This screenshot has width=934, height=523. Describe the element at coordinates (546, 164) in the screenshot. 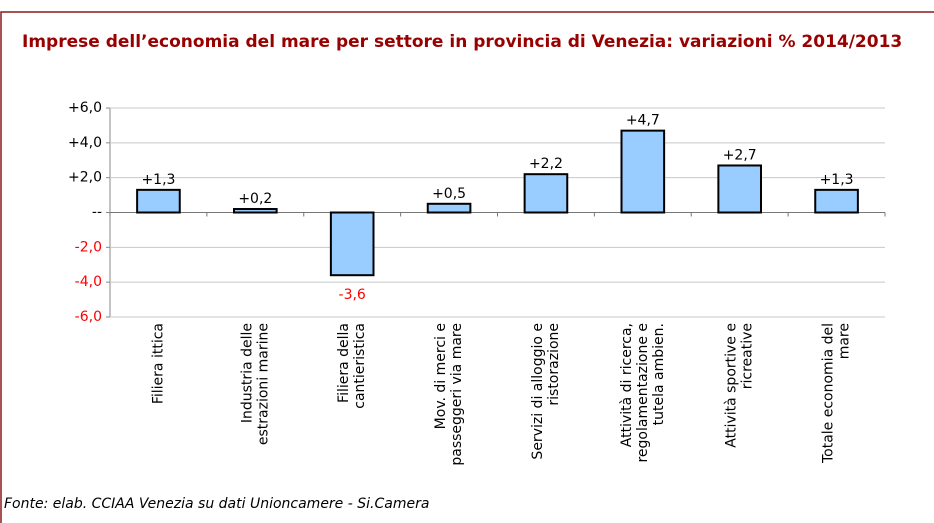

I see `value-label: +2,2` at that location.